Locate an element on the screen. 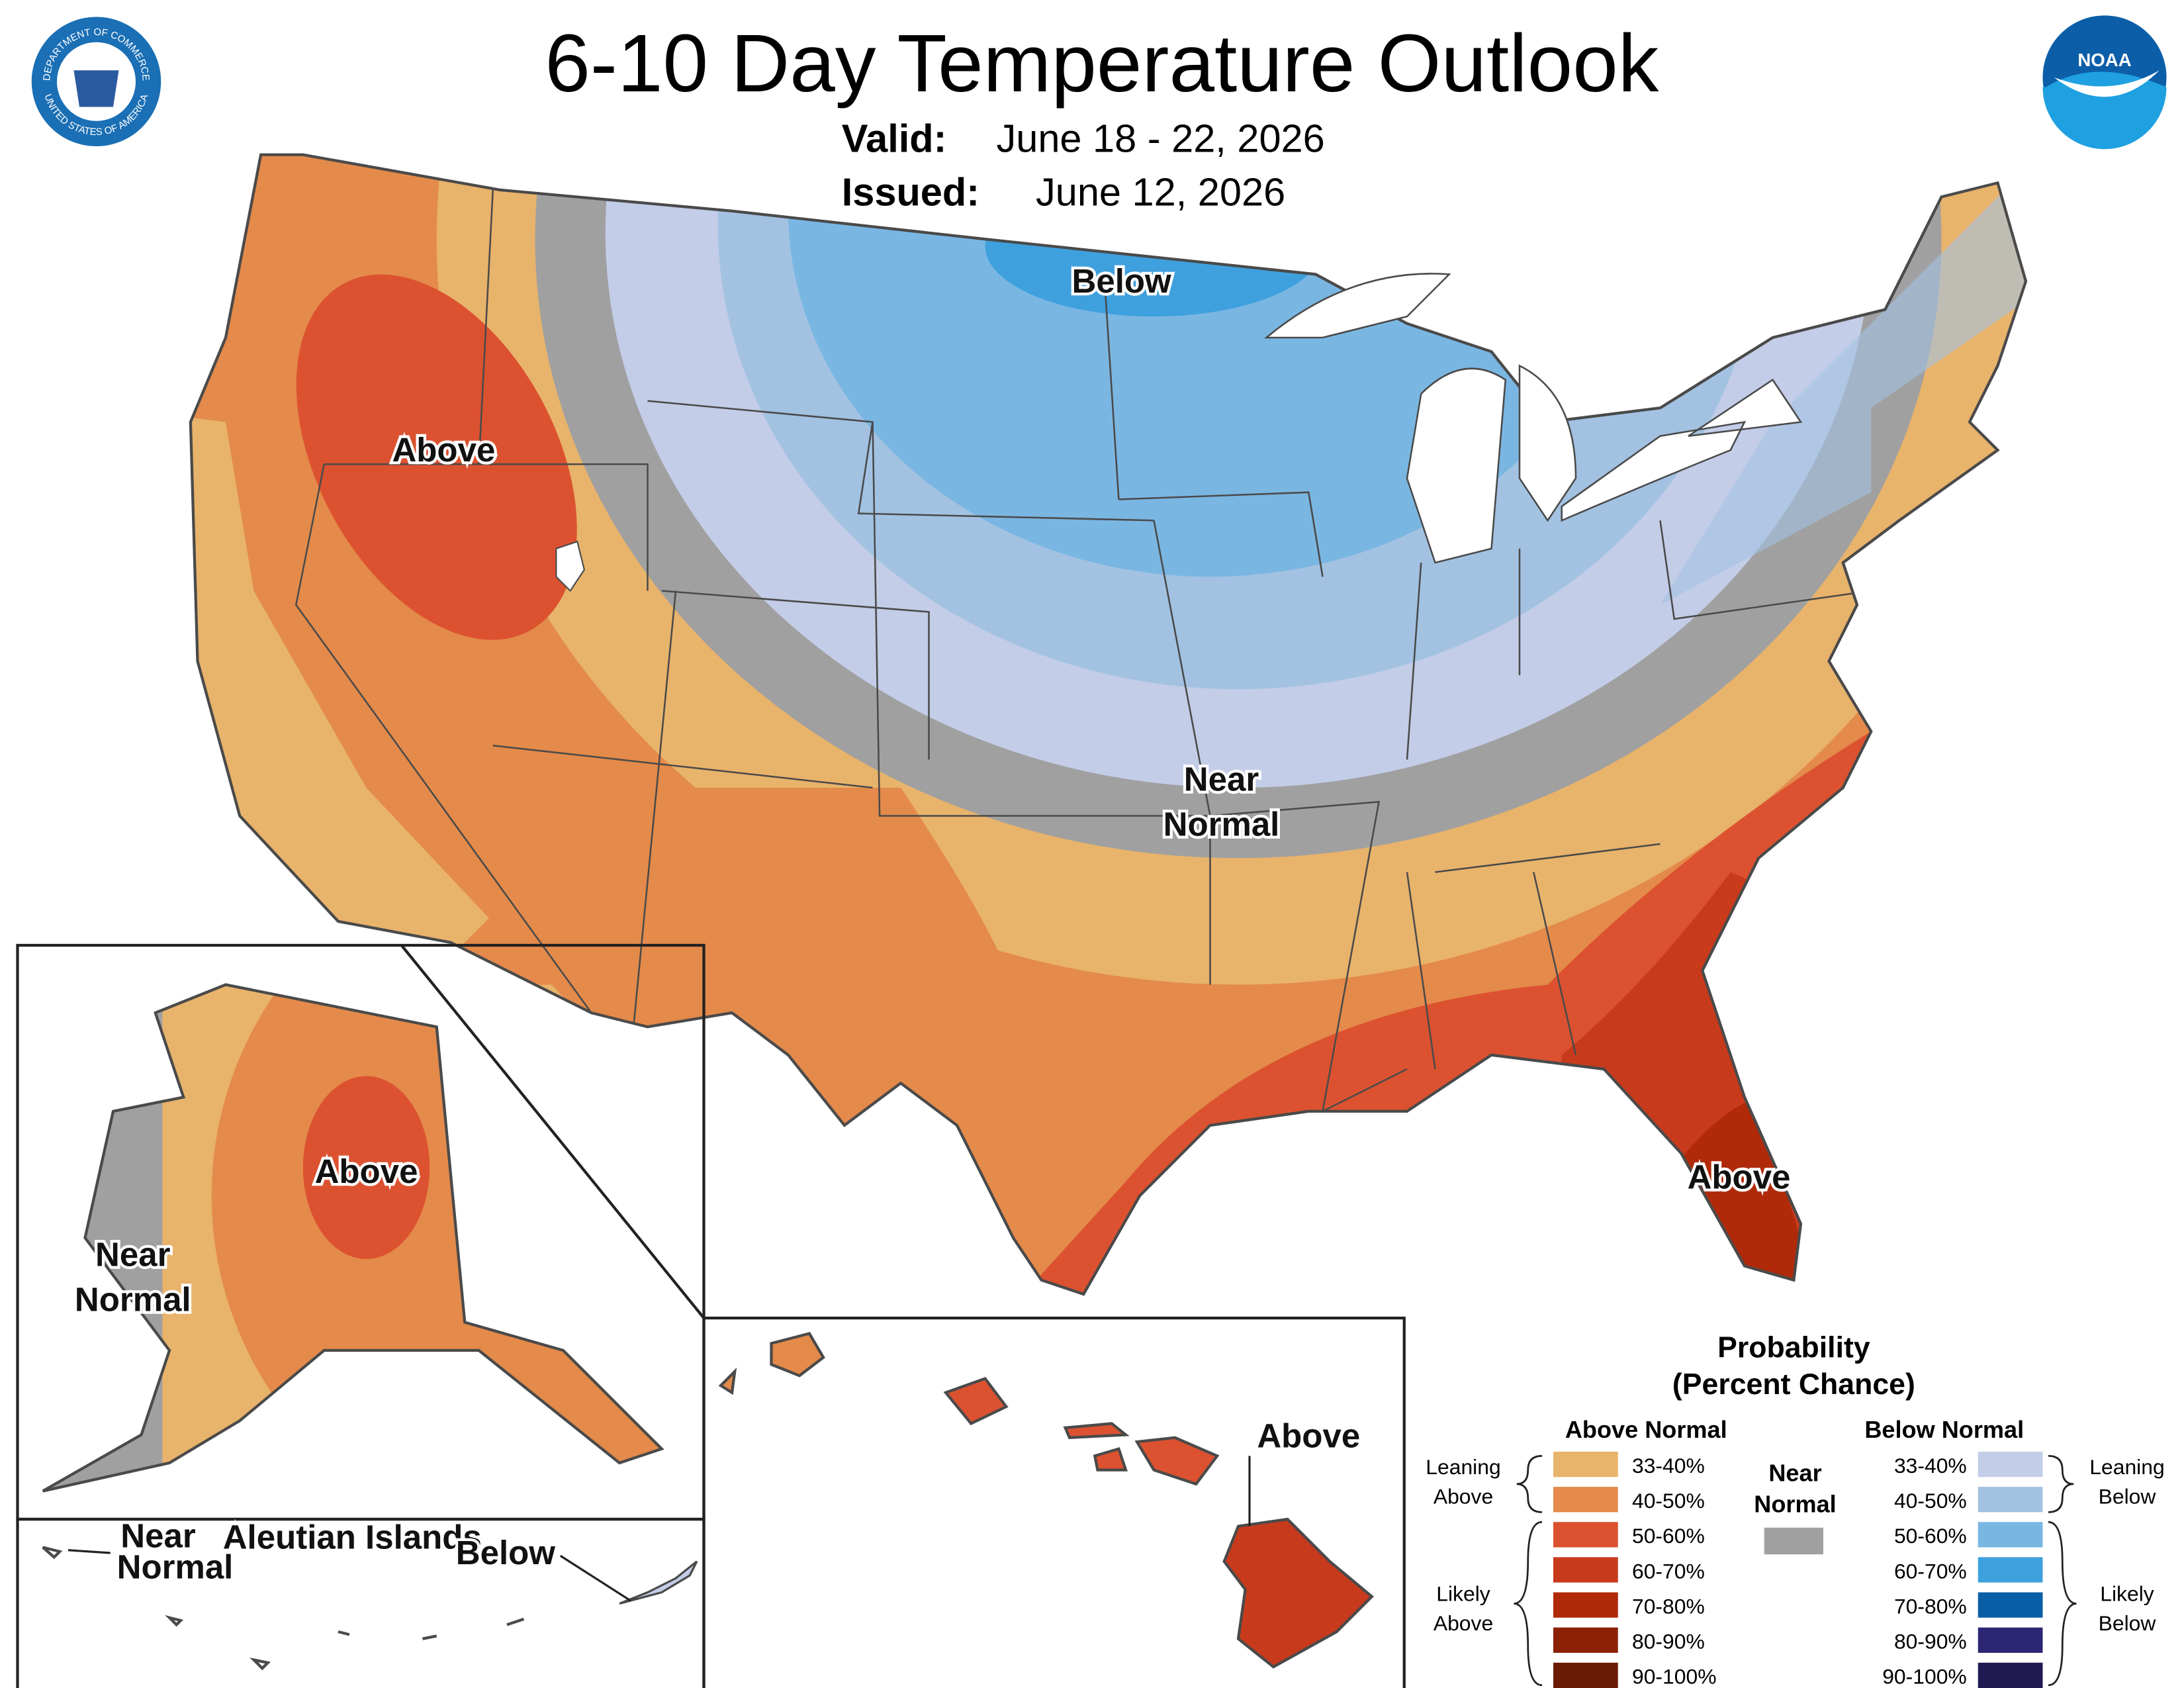  hawaii is located at coordinates (1046, 1500).